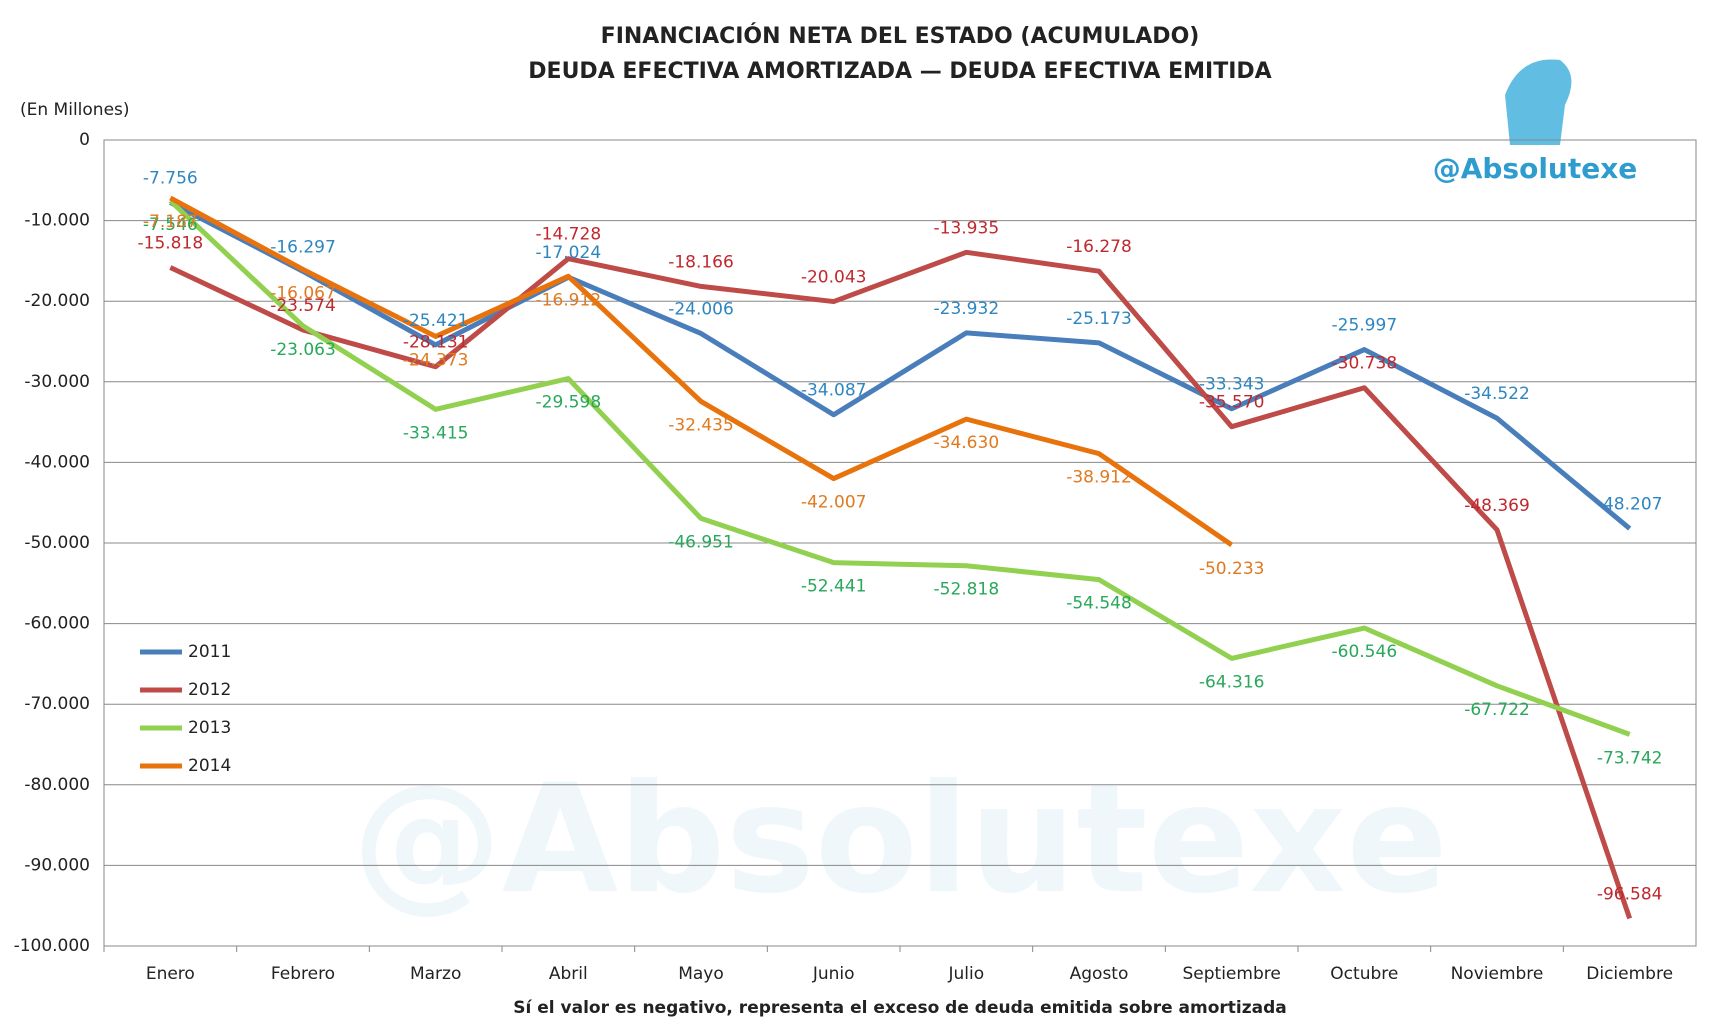 The width and height of the screenshot is (1713, 1025). Describe the element at coordinates (84, 140) in the screenshot. I see `y-tick-label: 0` at that location.